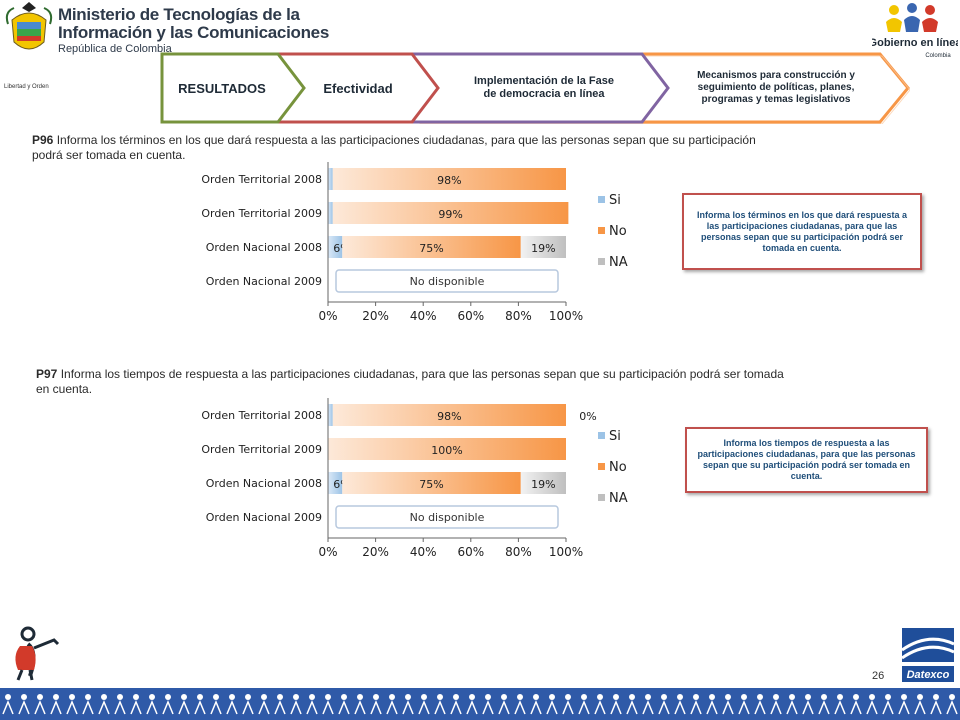 The height and width of the screenshot is (720, 960). Describe the element at coordinates (115, 49) in the screenshot. I see `ministry-line-3: República de Colombia` at that location.